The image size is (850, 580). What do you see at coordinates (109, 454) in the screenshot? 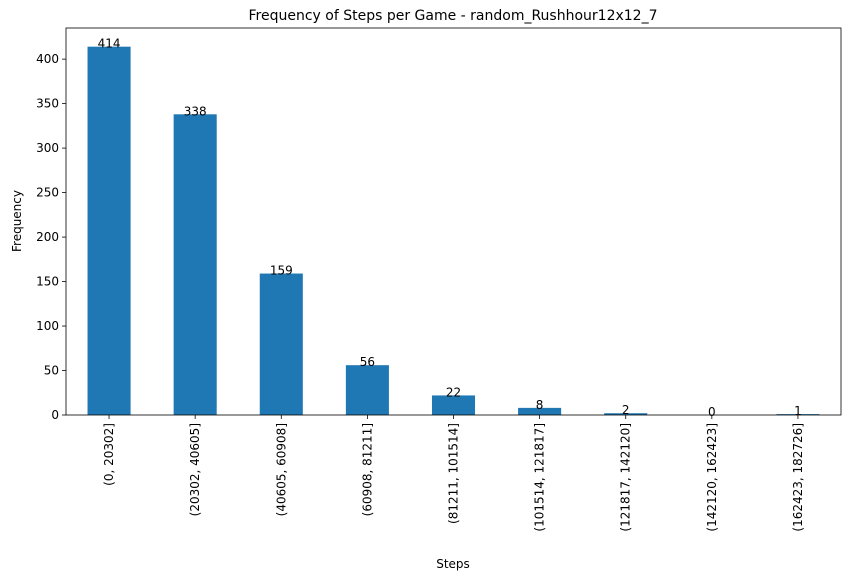
I see `x-tick-label-0: (0, 20302]` at bounding box center [109, 454].